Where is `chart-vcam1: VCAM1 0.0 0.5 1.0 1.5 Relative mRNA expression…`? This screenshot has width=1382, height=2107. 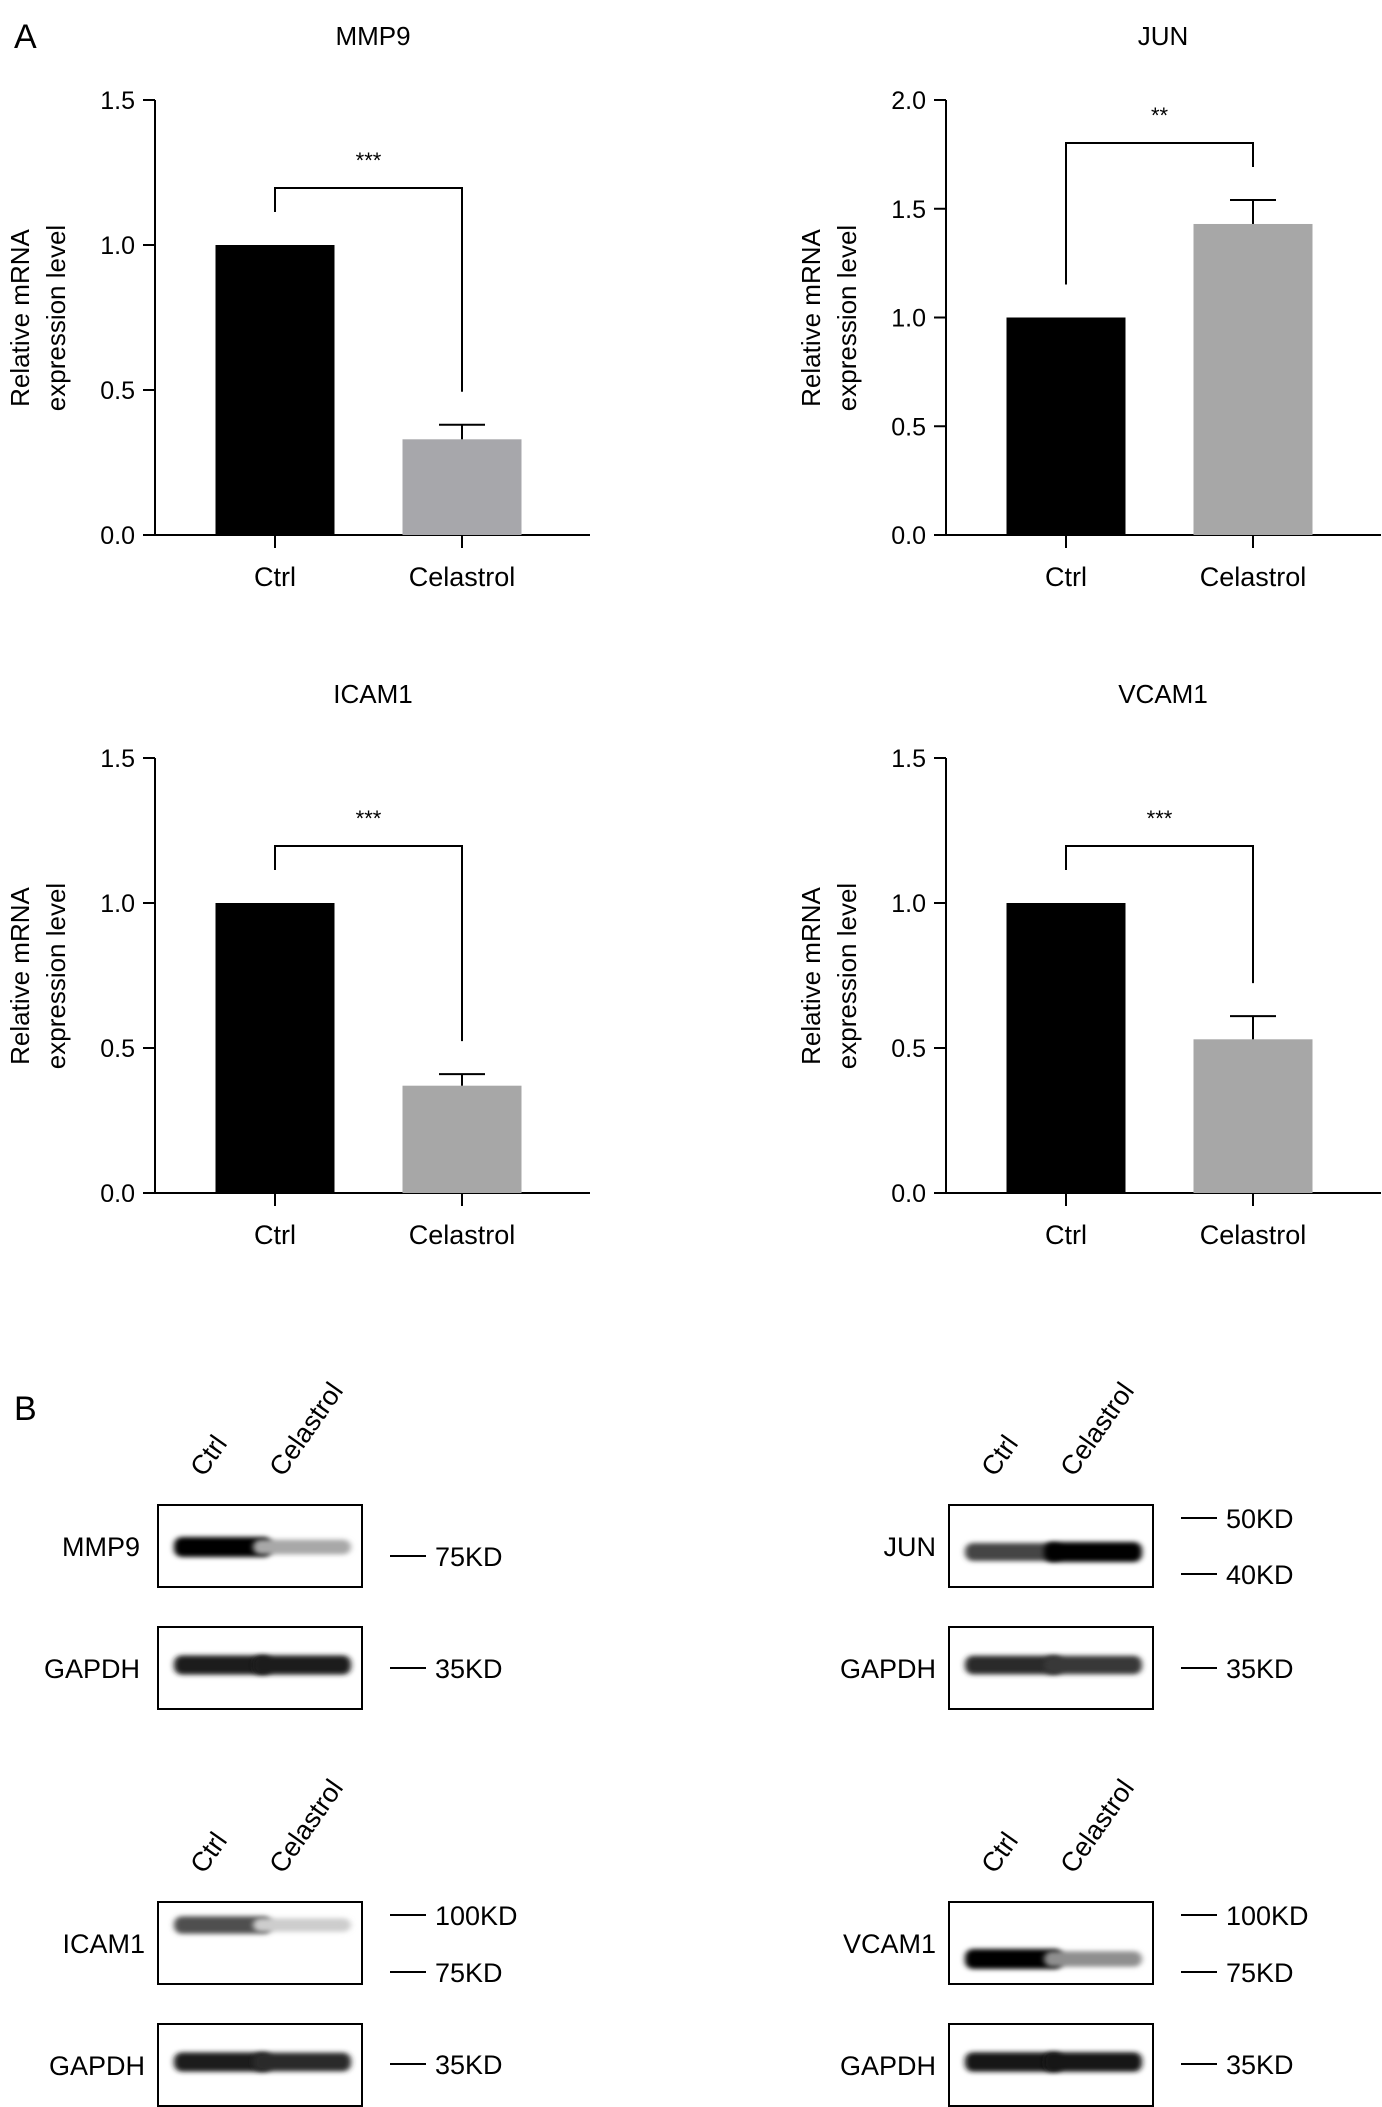 chart-vcam1: VCAM1 0.0 0.5 1.0 1.5 Relative mRNA expression… is located at coordinates (1088, 964).